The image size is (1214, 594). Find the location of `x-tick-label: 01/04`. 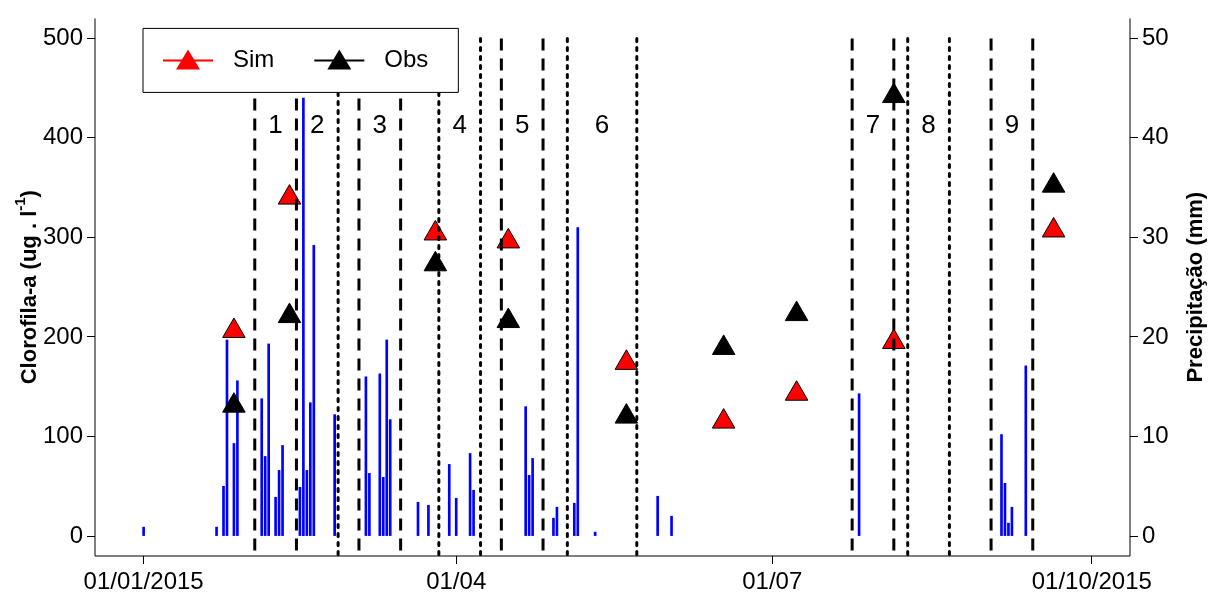

x-tick-label: 01/04 is located at coordinates (456, 580).